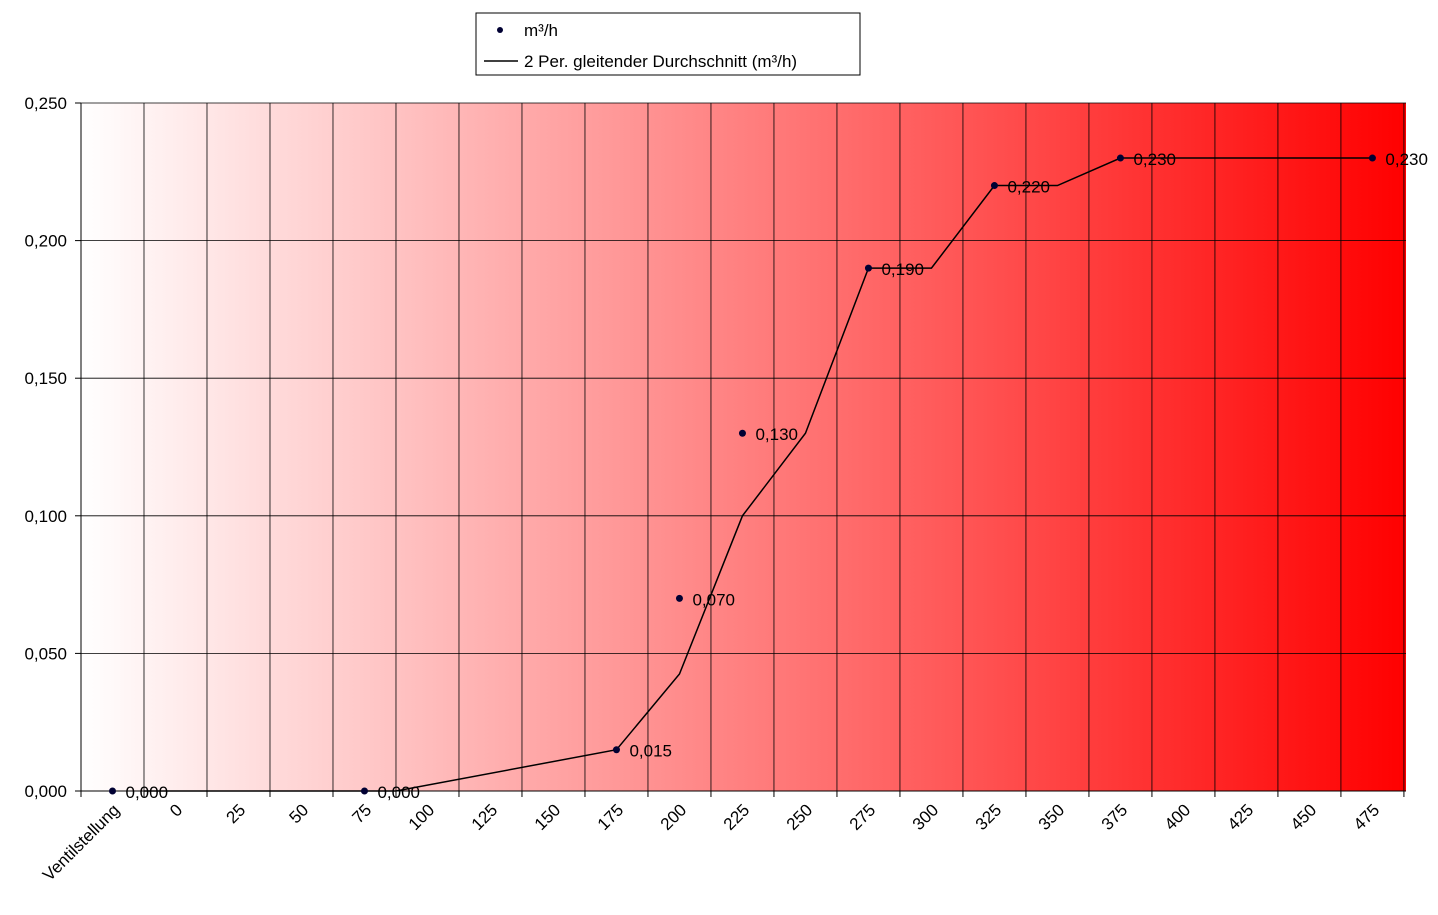 This screenshot has height=915, width=1438. I want to click on x-tick-label: 425, so click(1240, 816).